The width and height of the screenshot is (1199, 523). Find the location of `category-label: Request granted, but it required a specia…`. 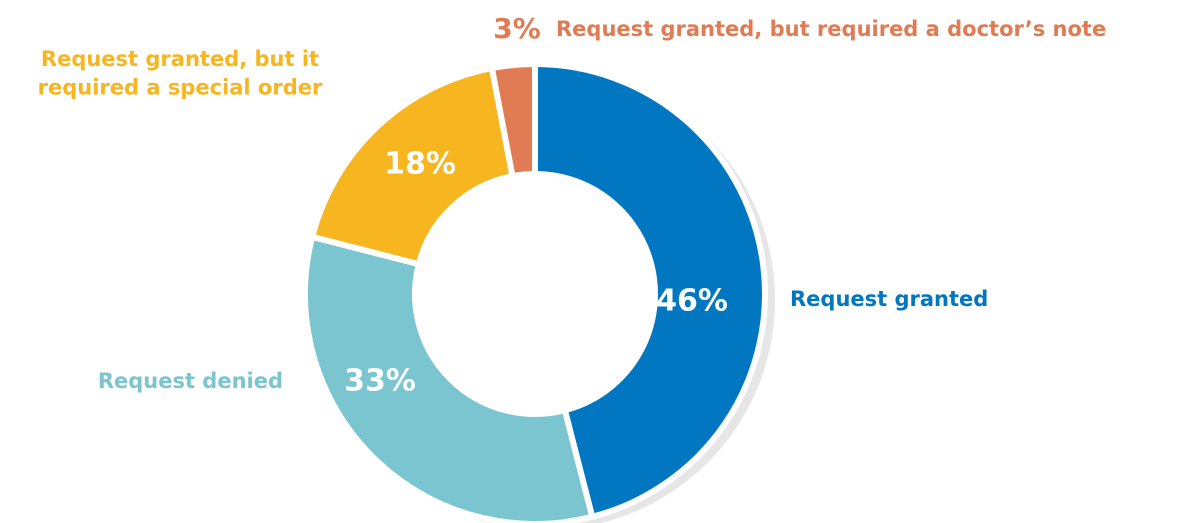

category-label: Request granted, but it required a specia… is located at coordinates (180, 73).